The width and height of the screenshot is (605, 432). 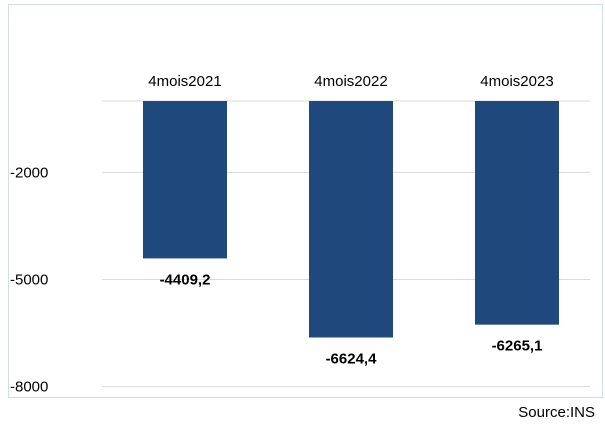 What do you see at coordinates (29, 280) in the screenshot?
I see `y-tick-label: -5000` at bounding box center [29, 280].